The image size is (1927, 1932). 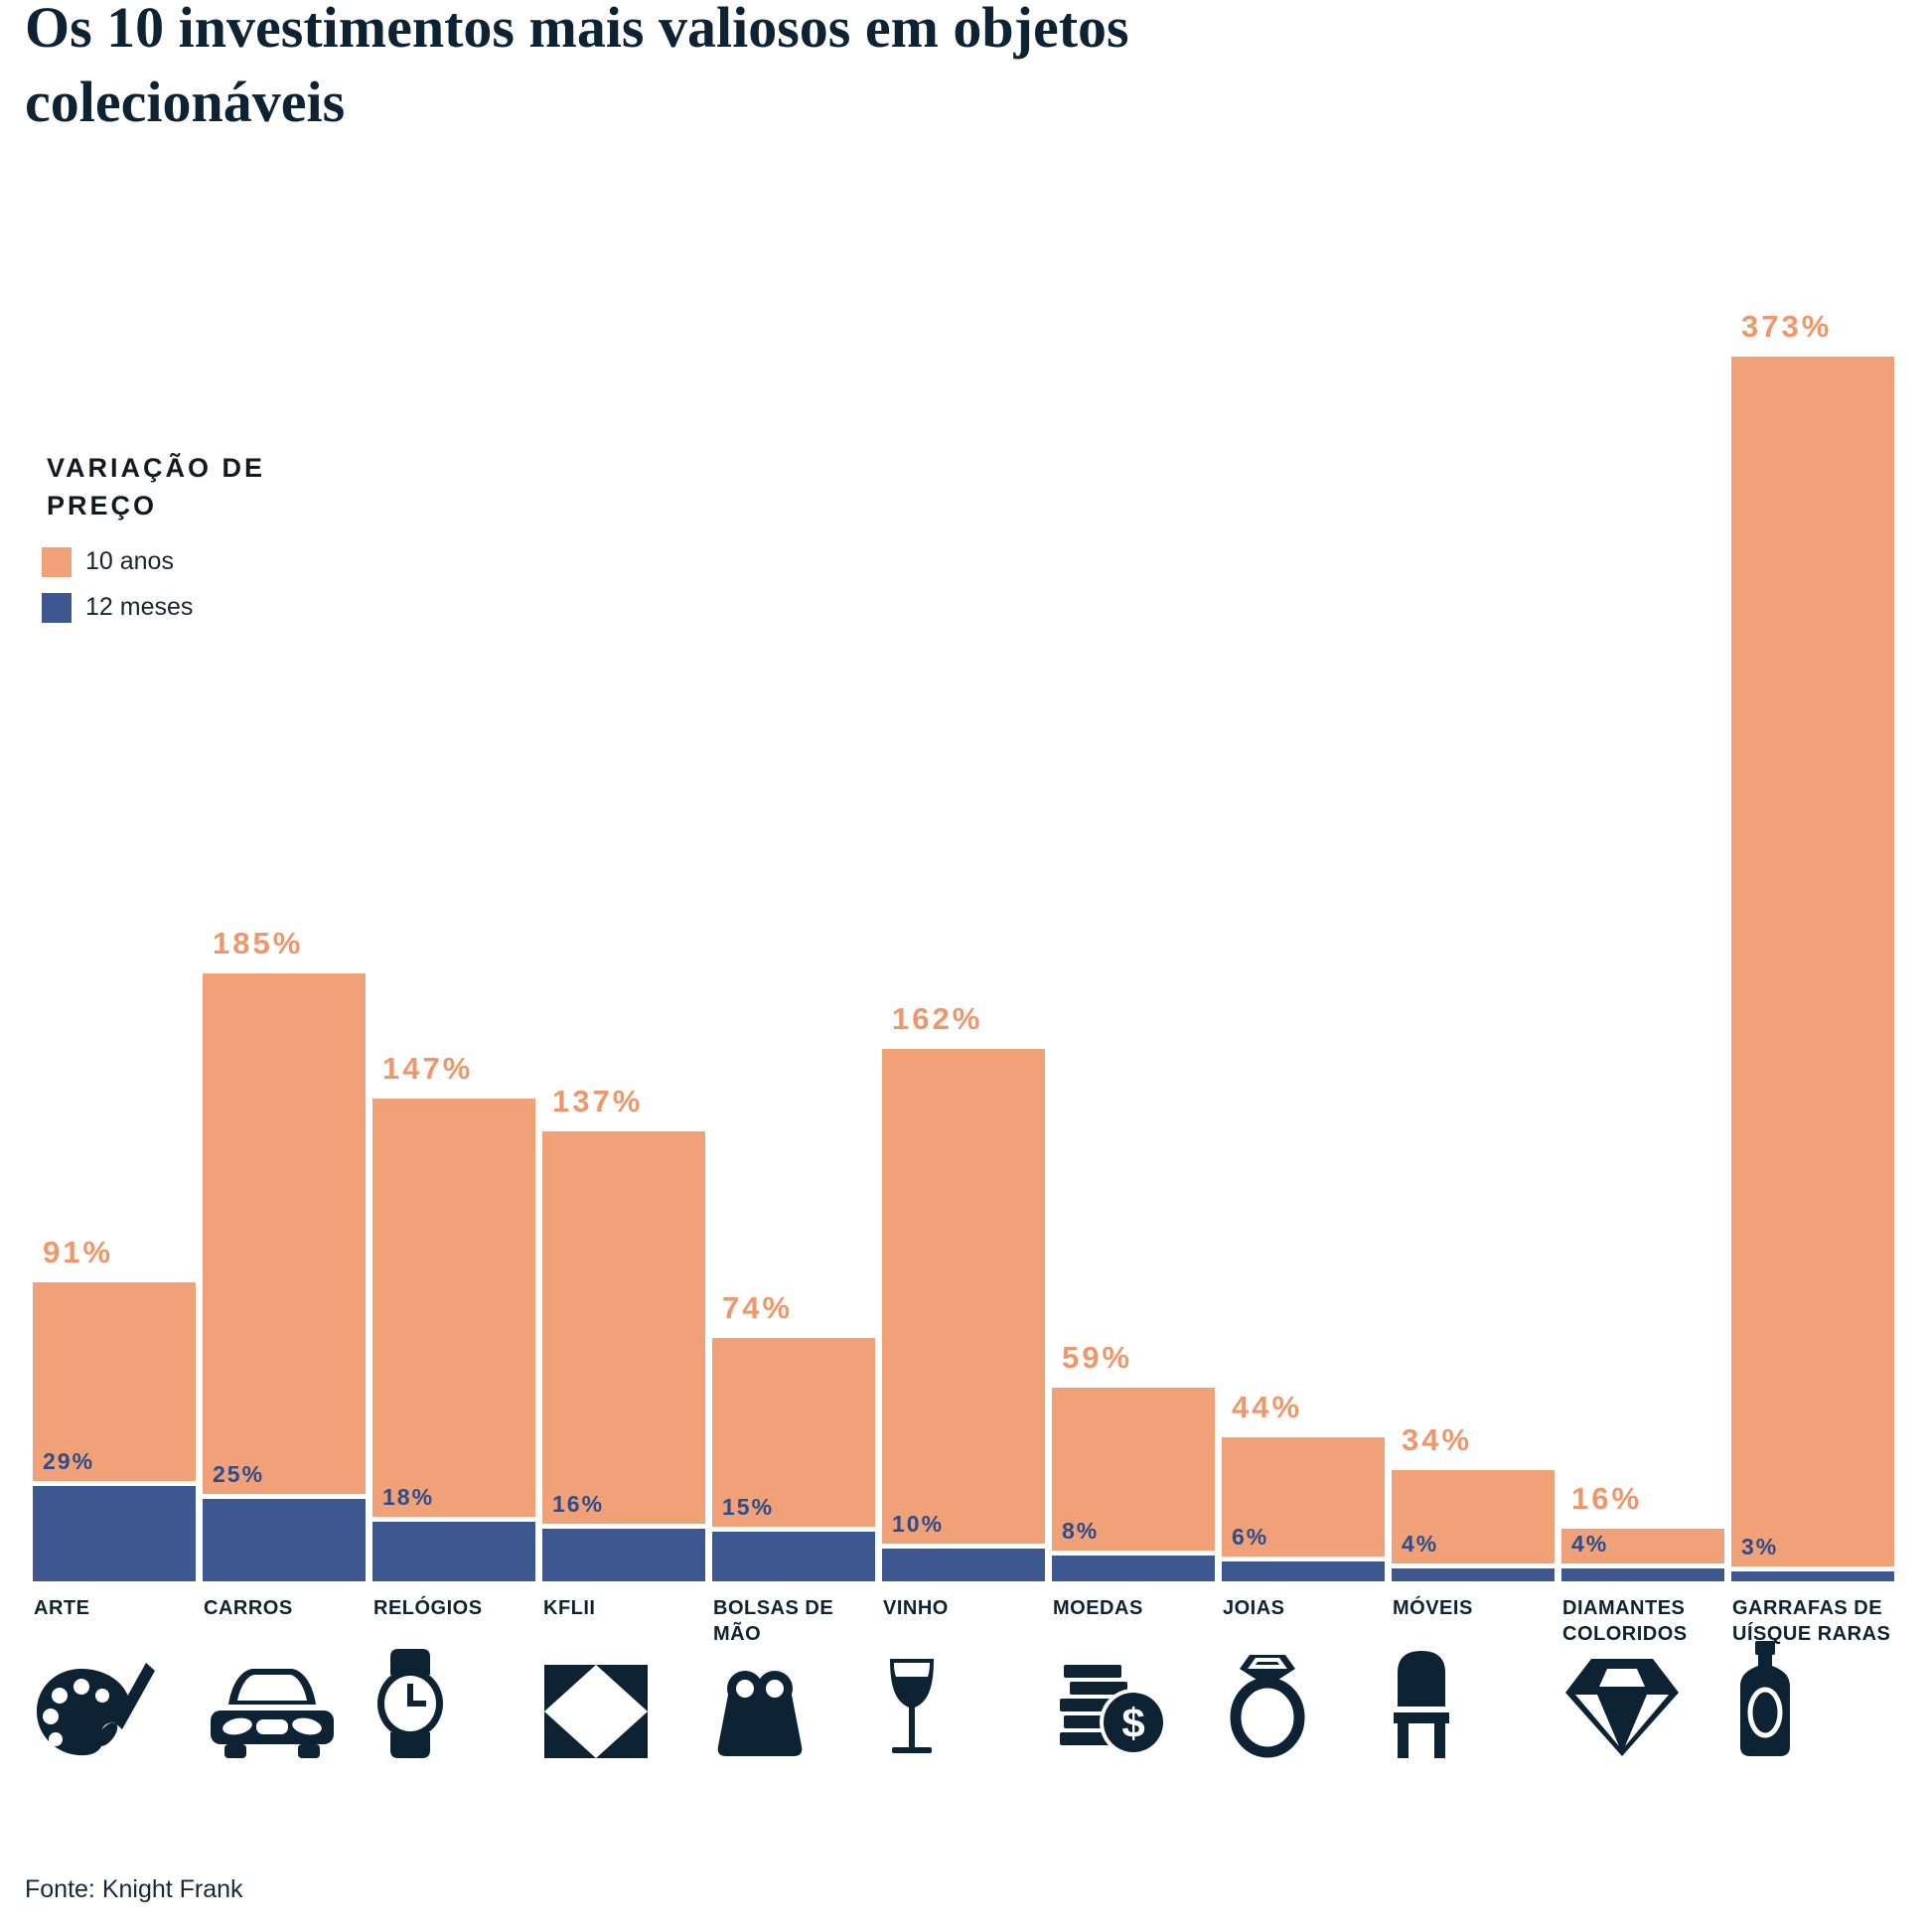 I want to click on watch-icon, so click(x=410, y=1703).